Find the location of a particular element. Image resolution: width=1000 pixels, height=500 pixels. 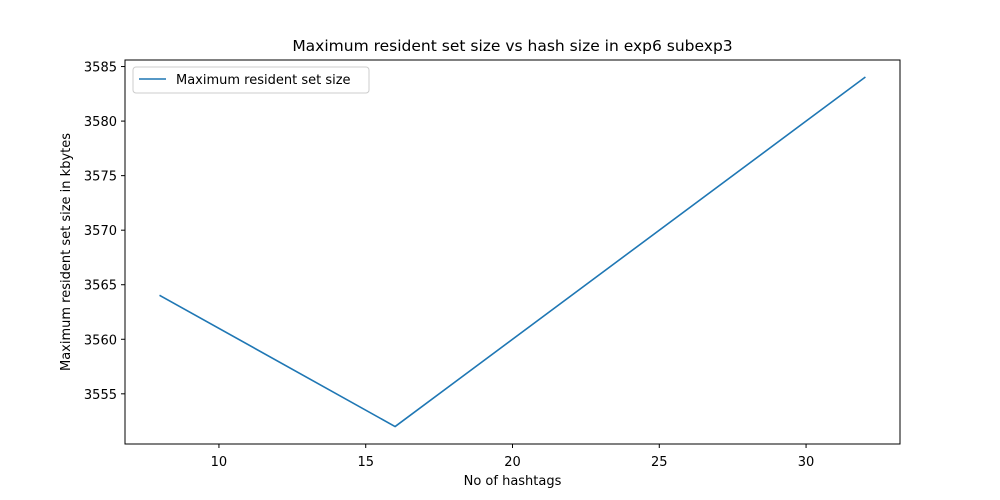

y-axis: 3555 3560 3565 3570 3575 3580 3585 is located at coordinates (104, 232).